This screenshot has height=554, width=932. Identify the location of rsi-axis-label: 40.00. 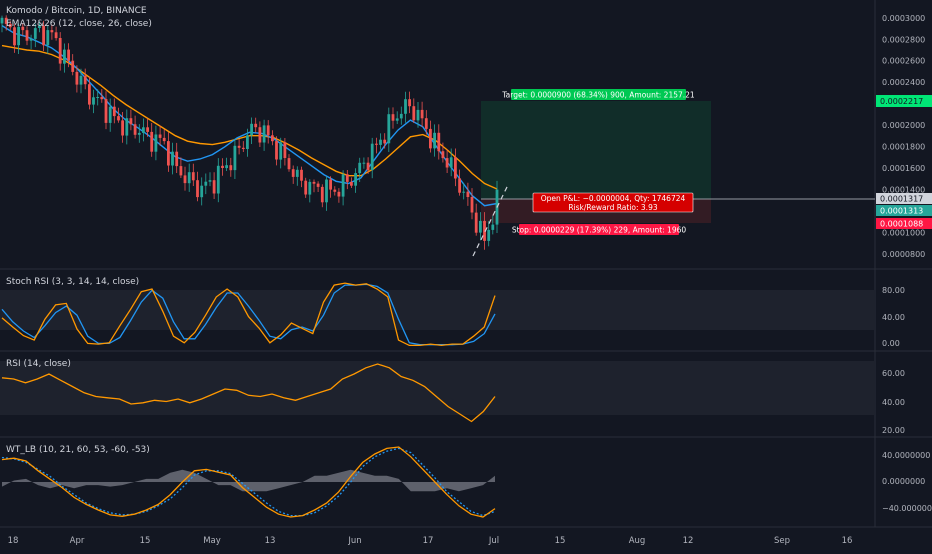
(893, 402).